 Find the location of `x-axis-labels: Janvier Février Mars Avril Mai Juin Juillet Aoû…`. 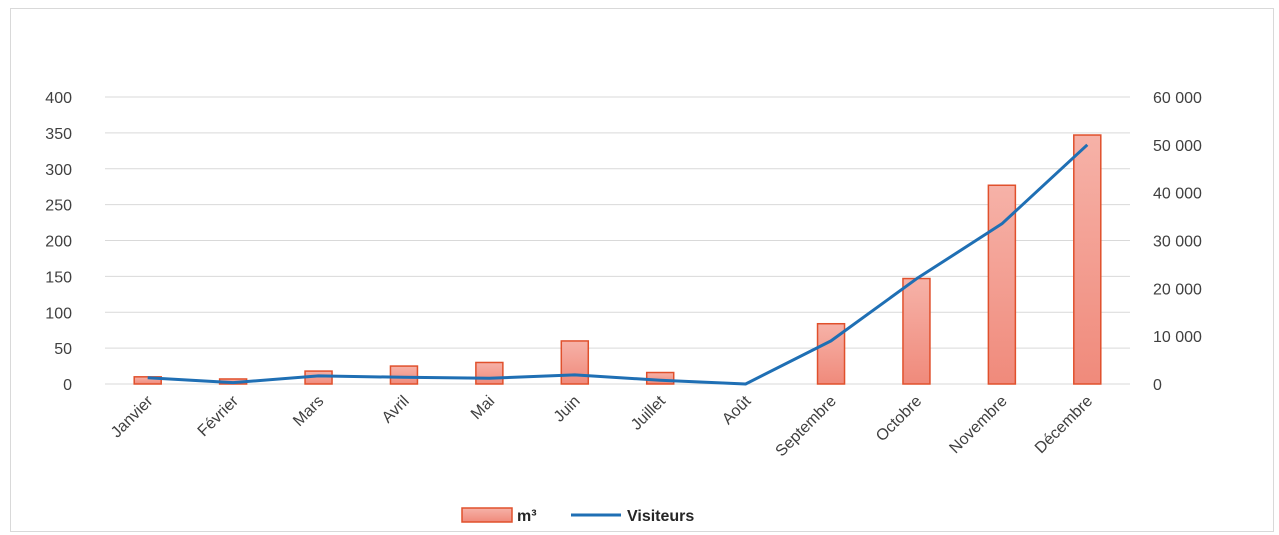

x-axis-labels: Janvier Février Mars Avril Mai Juin Juillet Aoû… is located at coordinates (602, 426).